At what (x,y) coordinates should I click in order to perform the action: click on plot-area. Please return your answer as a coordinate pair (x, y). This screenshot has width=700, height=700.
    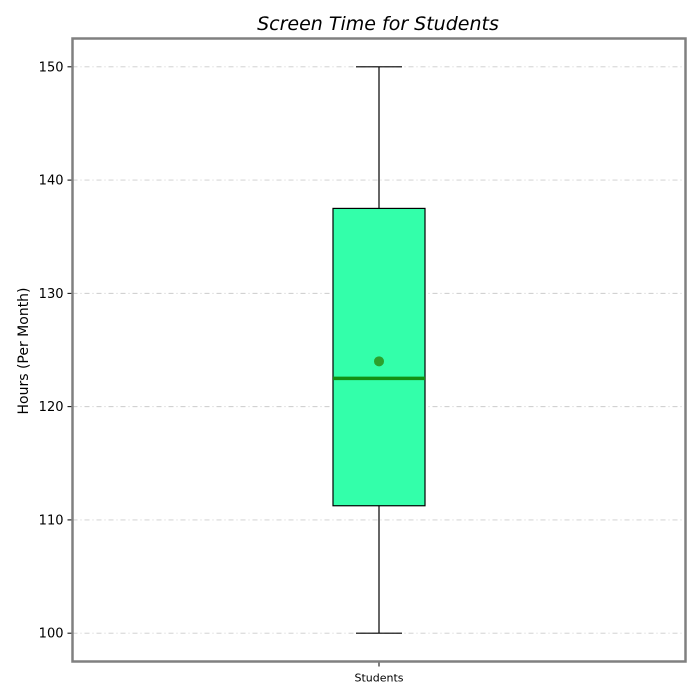
    Looking at the image, I should click on (379, 350).